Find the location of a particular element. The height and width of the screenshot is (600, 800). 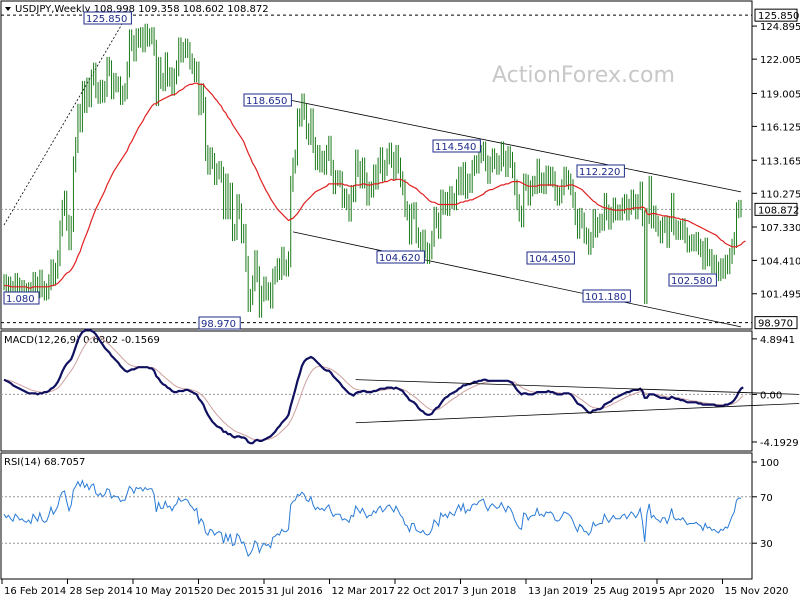

price-axis-label-support-box is located at coordinates (776, 323).